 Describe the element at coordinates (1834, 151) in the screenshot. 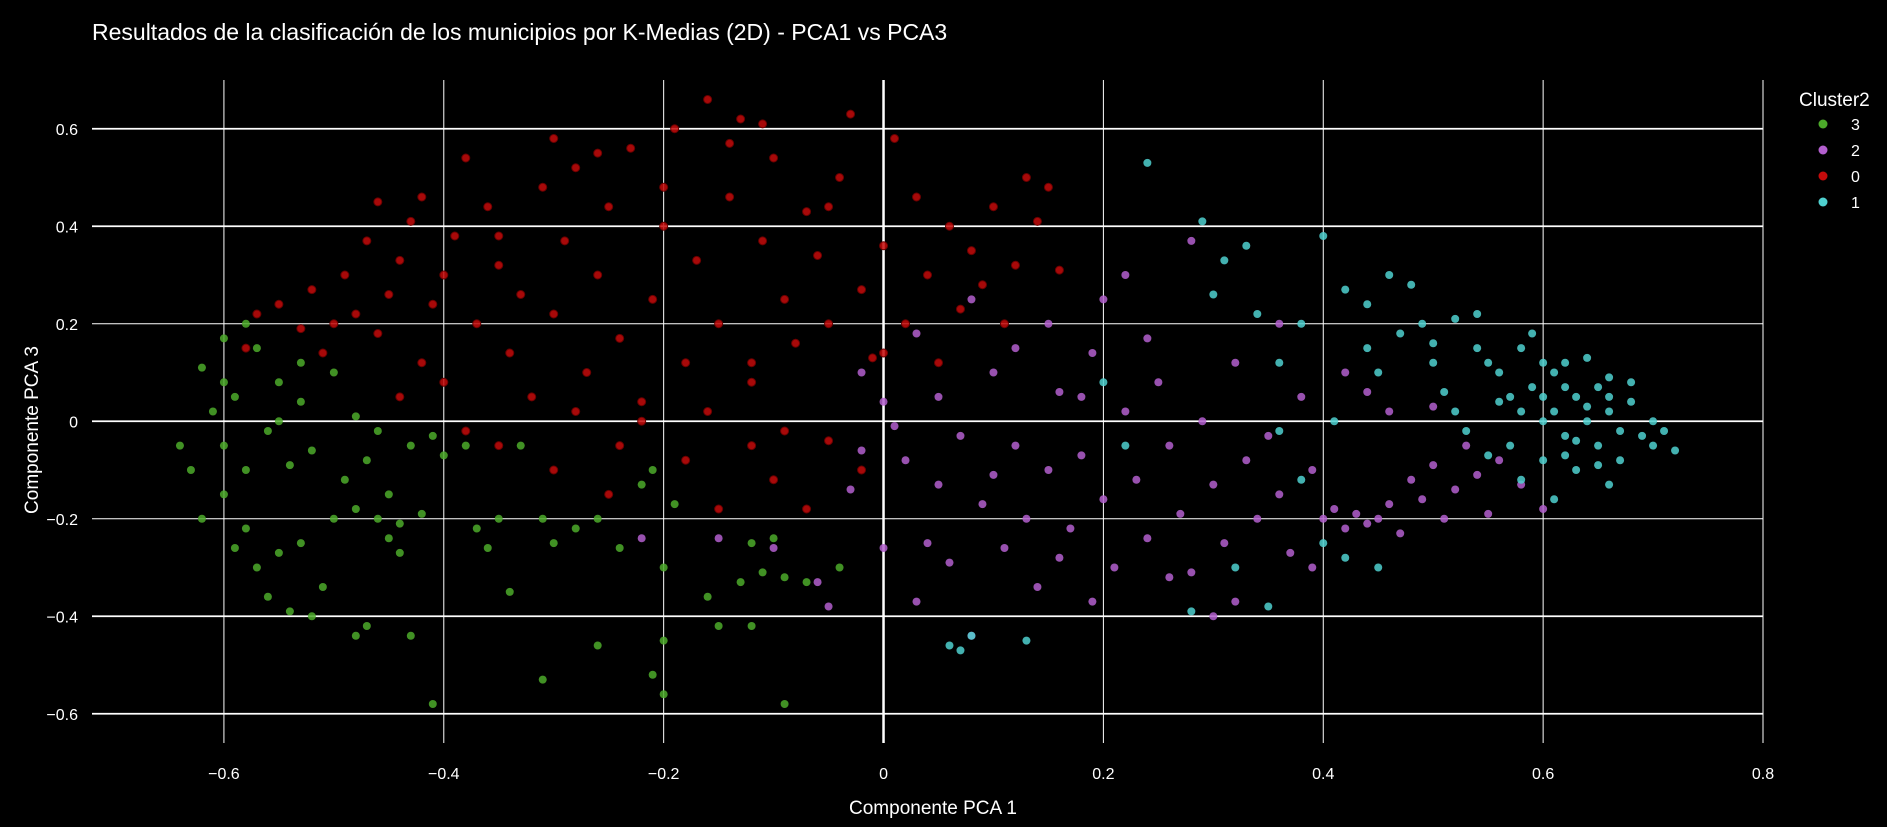

I see `legend: Cluster2 3 2 0 1` at that location.